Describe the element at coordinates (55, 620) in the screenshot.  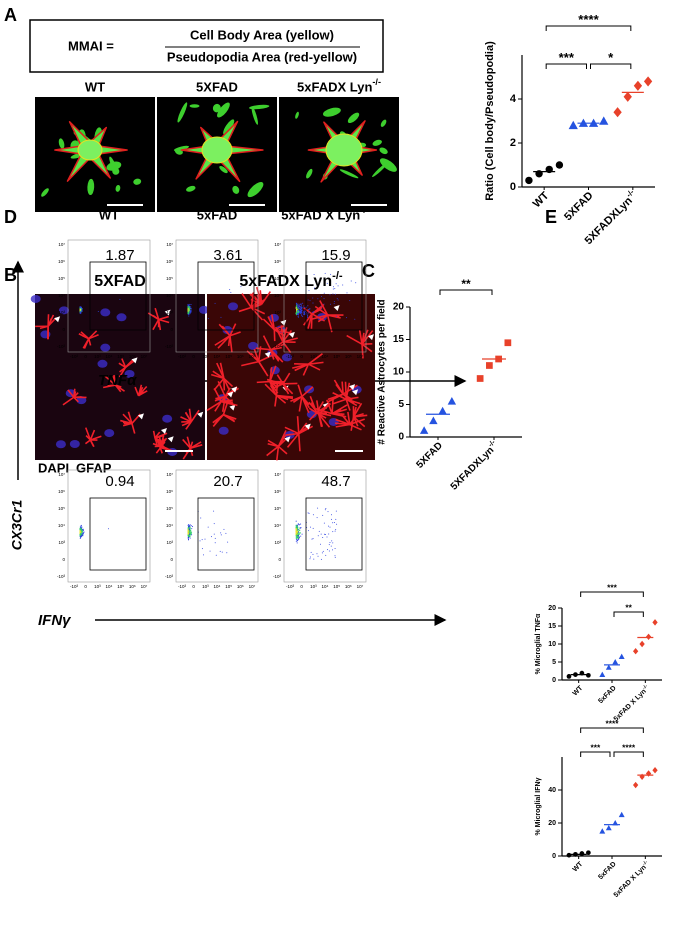
I see `flow-x-label: IFNγ` at that location.